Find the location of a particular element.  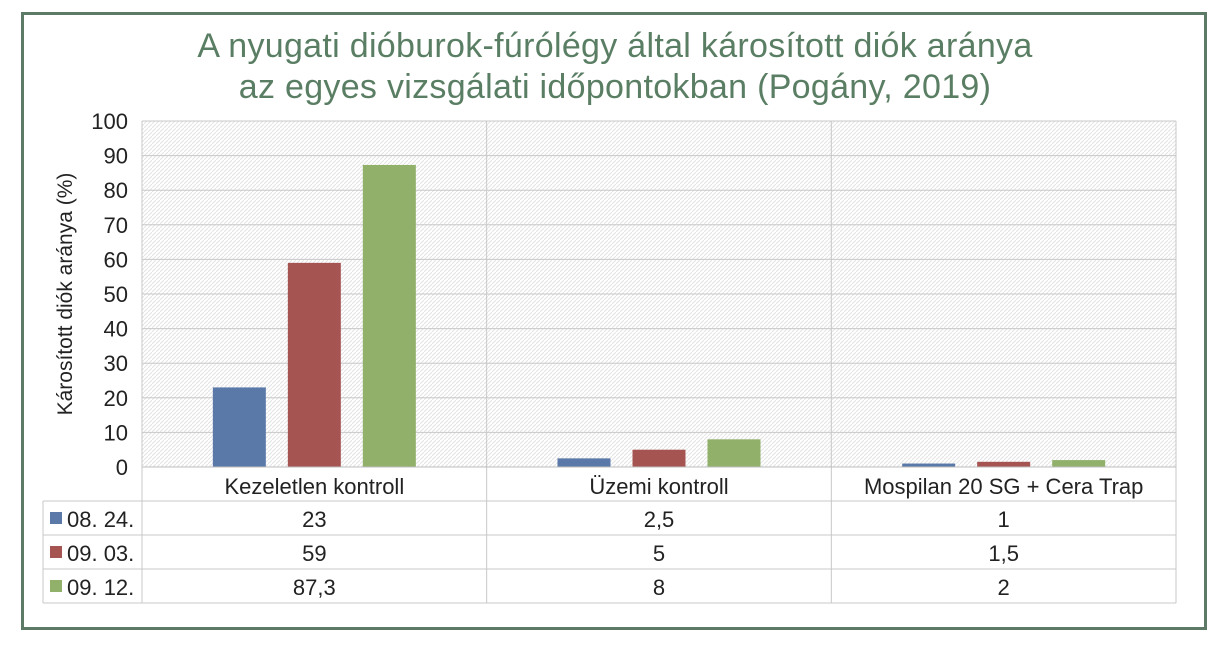

y-tick-label: 70 is located at coordinates (116, 225).